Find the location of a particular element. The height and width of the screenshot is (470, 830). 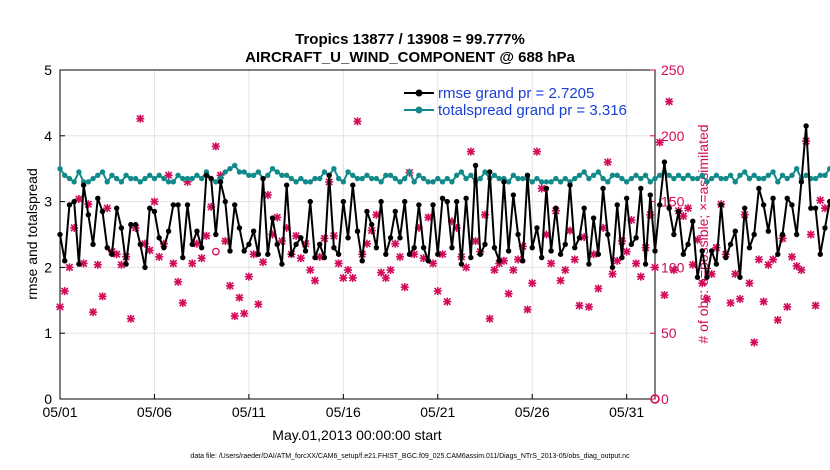

legend-rmse-label: rmse grand pr = 2.7205 is located at coordinates (516, 93).